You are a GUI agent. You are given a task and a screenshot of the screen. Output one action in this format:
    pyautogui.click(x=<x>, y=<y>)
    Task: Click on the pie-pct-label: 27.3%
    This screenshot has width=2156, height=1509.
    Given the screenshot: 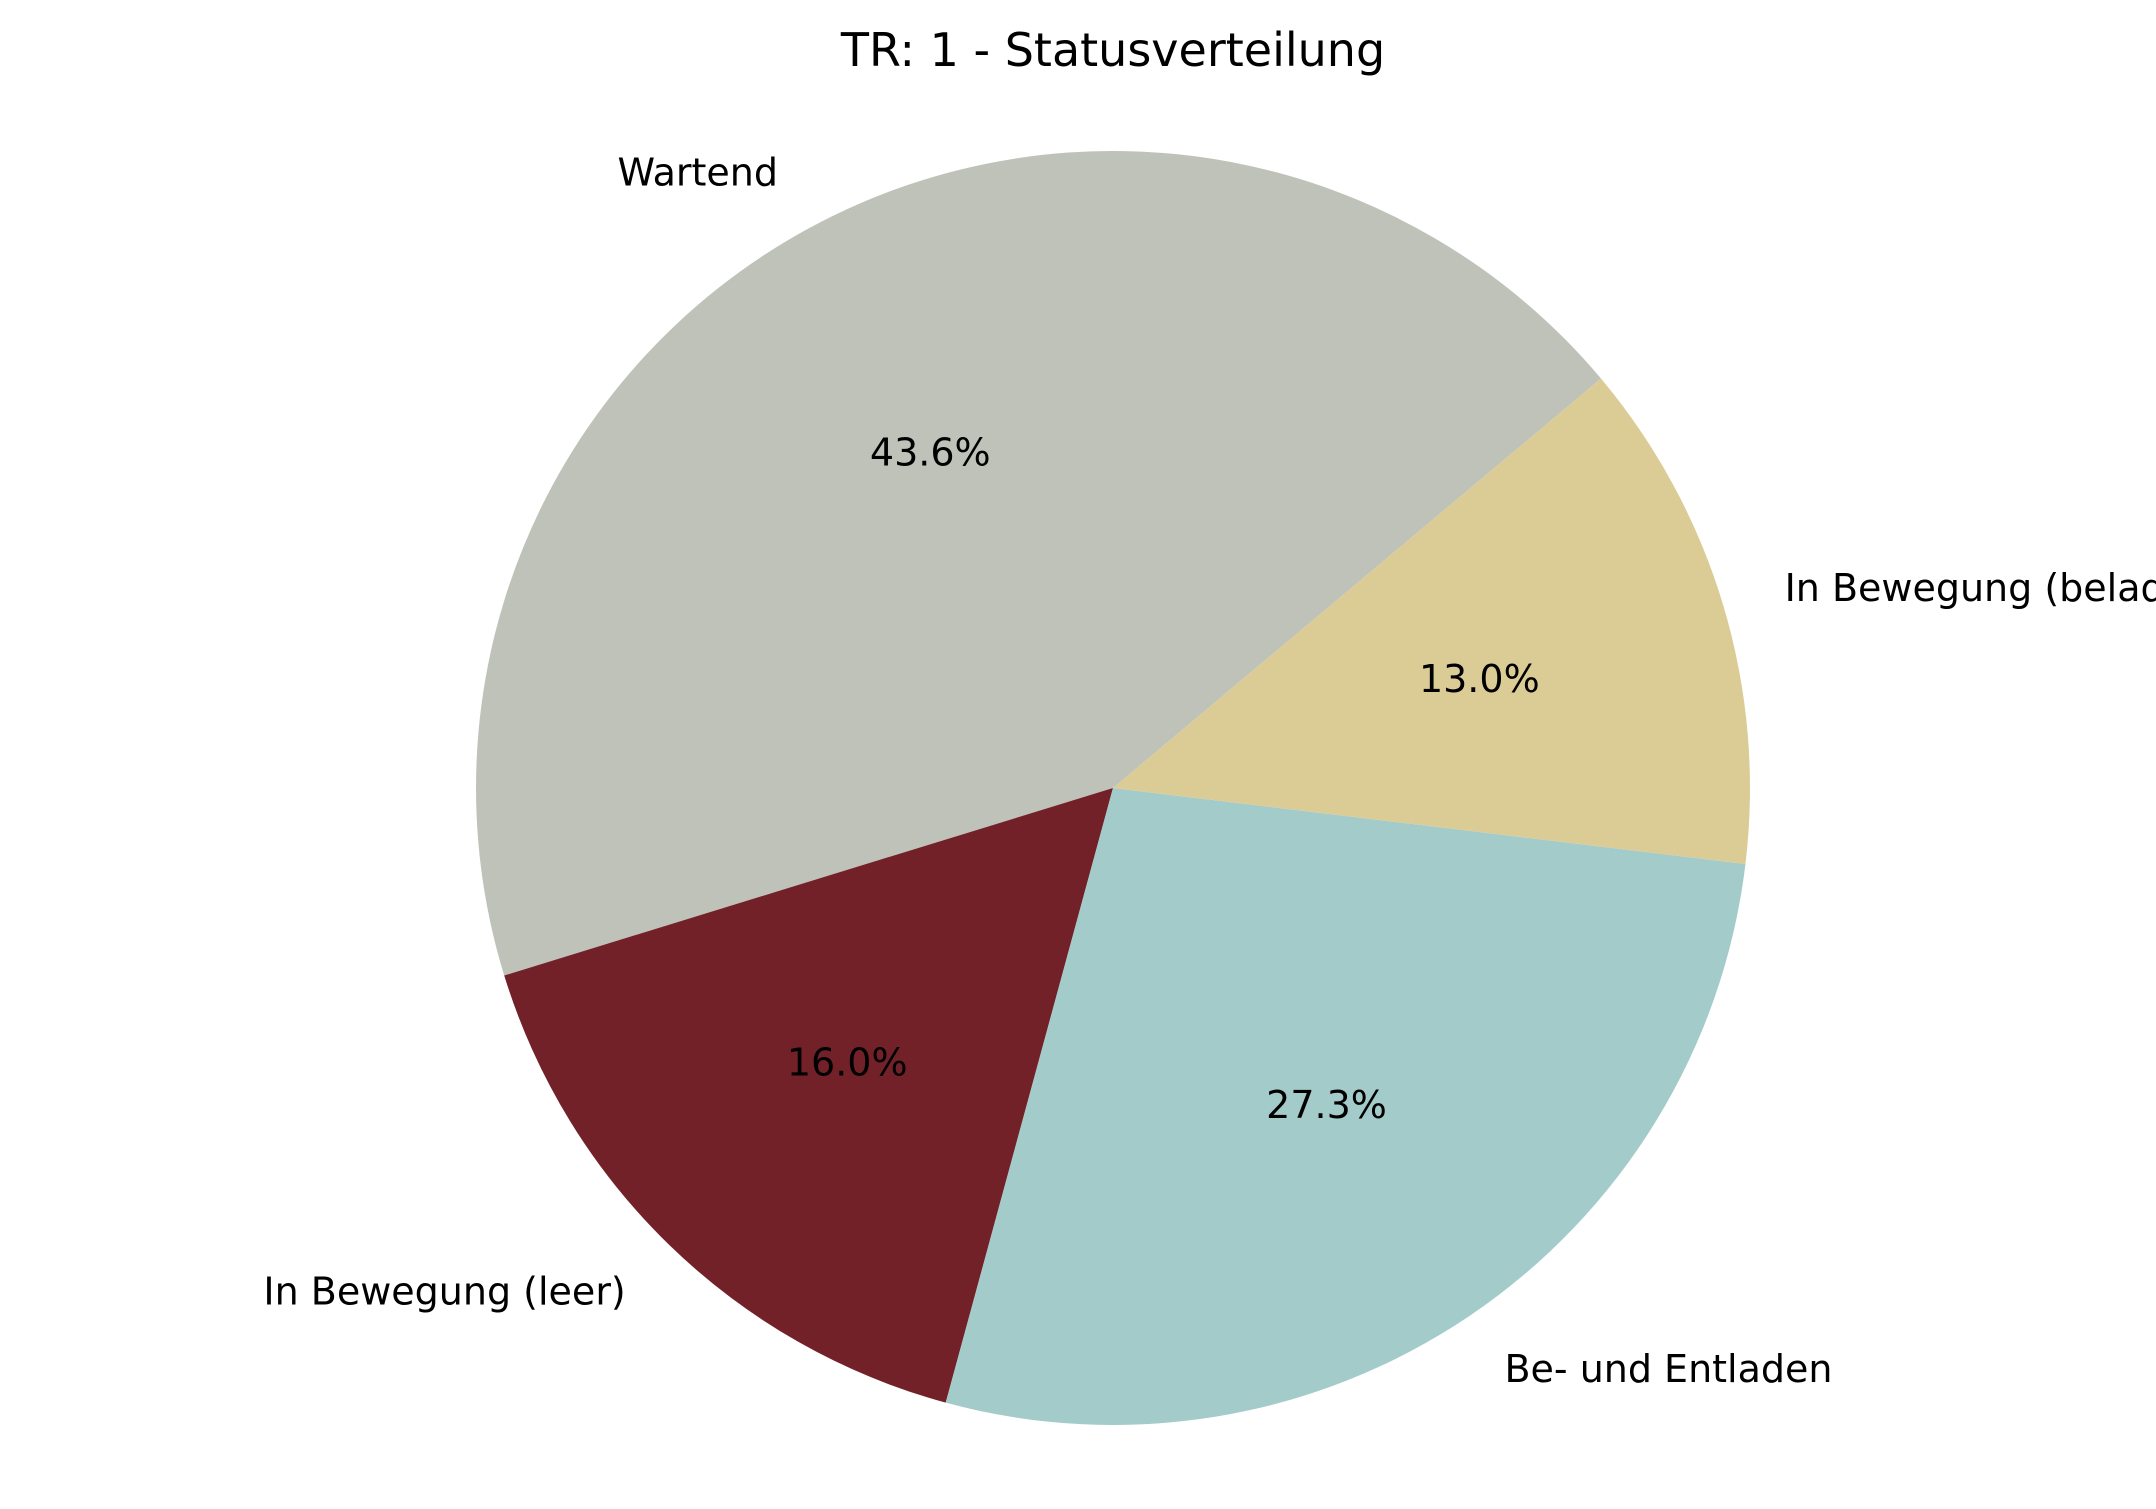 What is the action you would take?
    pyautogui.click(x=1326, y=1105)
    